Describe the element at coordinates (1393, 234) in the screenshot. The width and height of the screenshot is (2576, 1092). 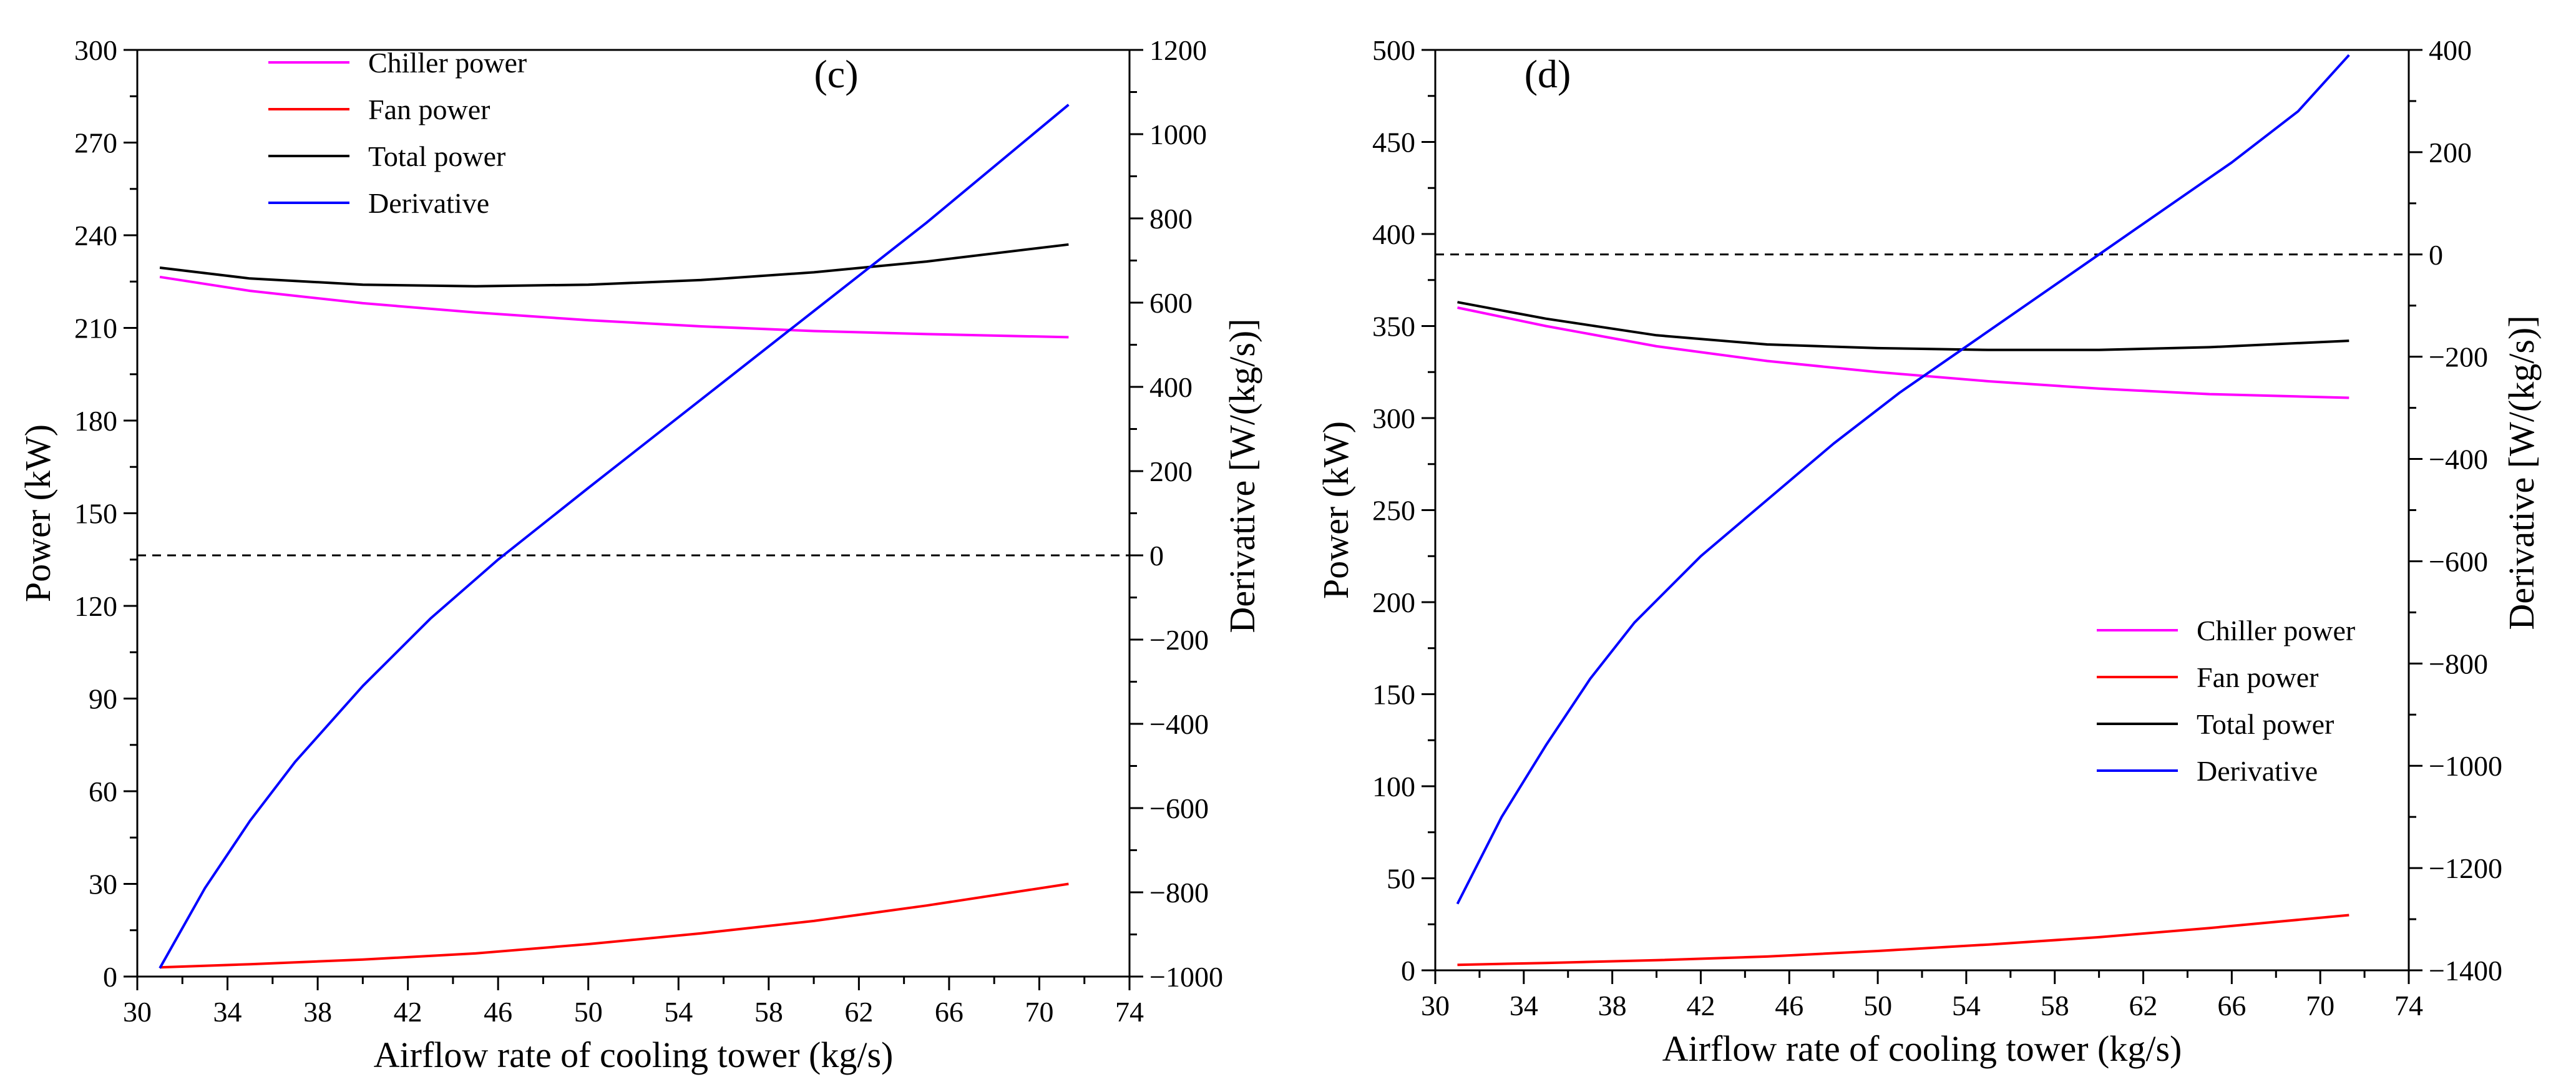
I see `y-tick-label: 400` at that location.